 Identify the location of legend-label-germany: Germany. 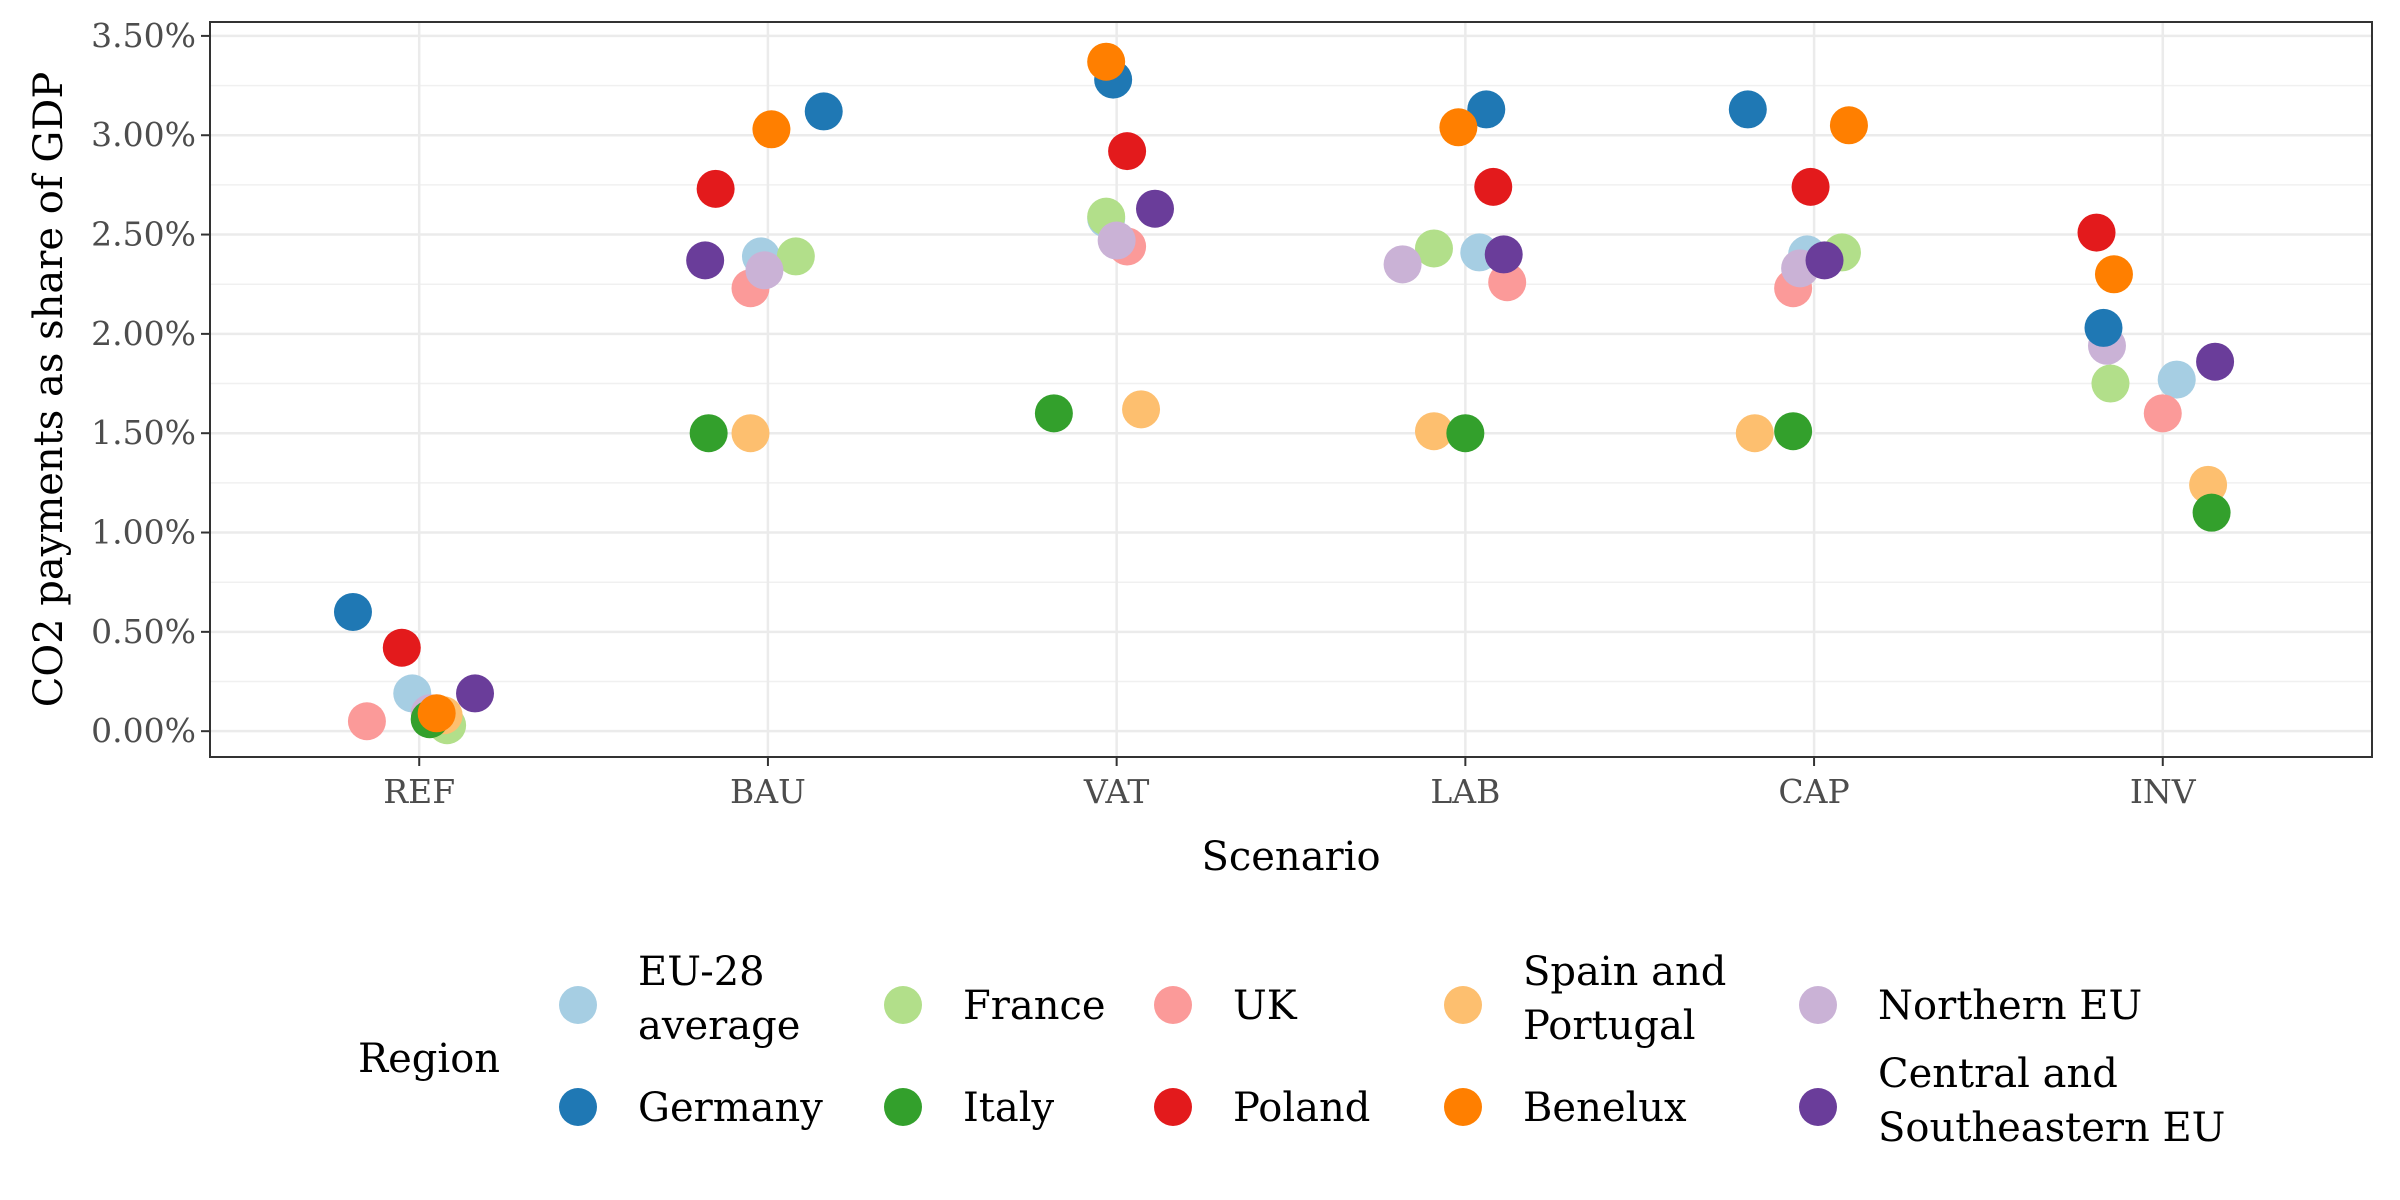
(730, 1108).